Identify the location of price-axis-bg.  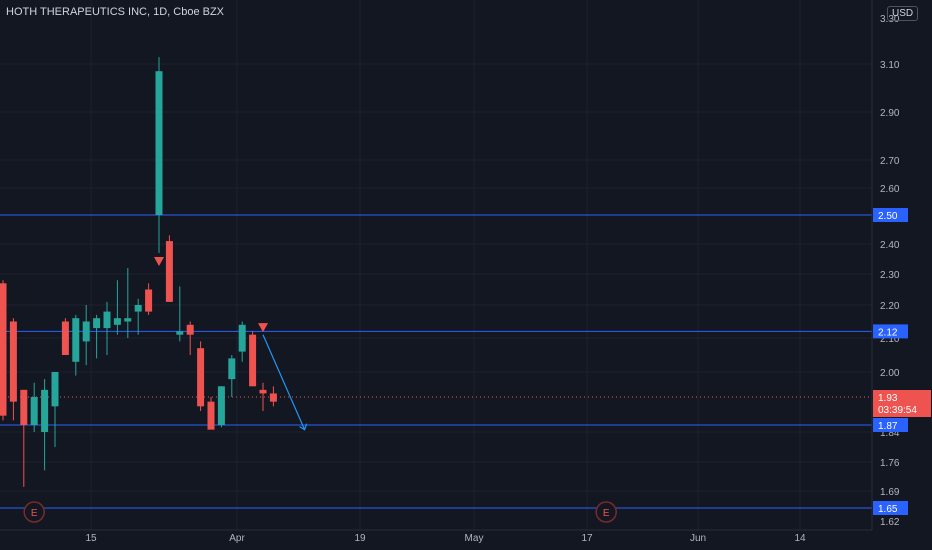
(902, 275).